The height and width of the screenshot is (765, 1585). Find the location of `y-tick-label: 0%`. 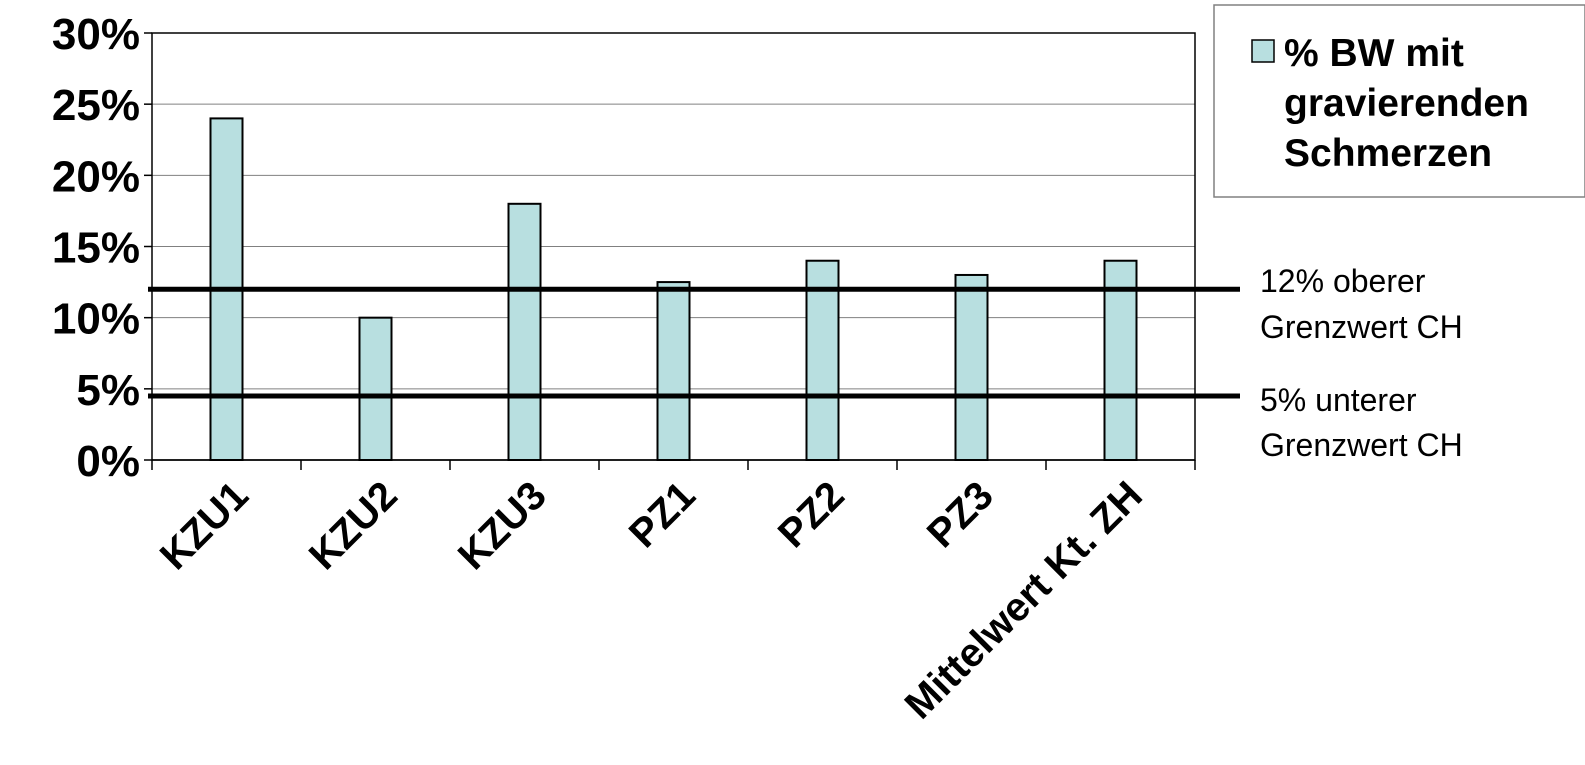

y-tick-label: 0% is located at coordinates (108, 461).